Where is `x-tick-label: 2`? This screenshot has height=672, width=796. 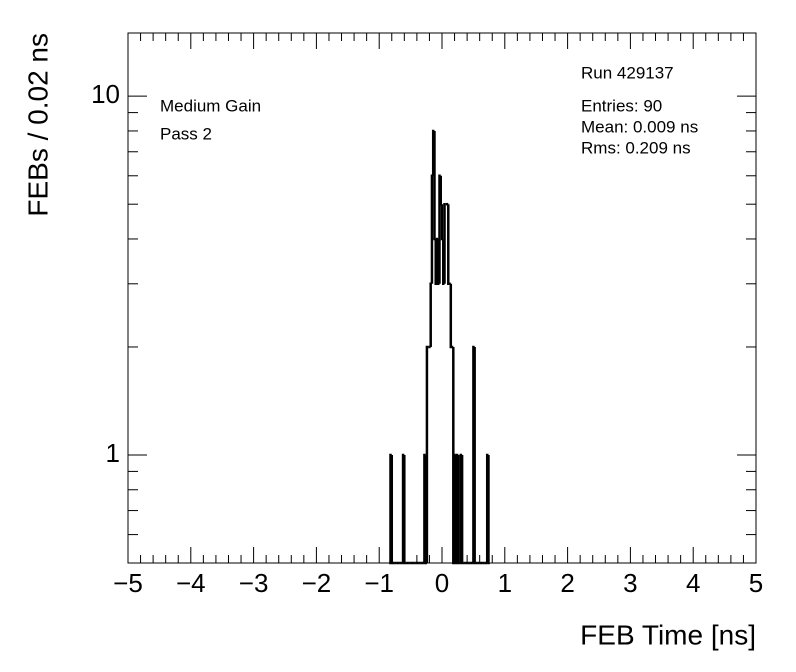 x-tick-label: 2 is located at coordinates (567, 583).